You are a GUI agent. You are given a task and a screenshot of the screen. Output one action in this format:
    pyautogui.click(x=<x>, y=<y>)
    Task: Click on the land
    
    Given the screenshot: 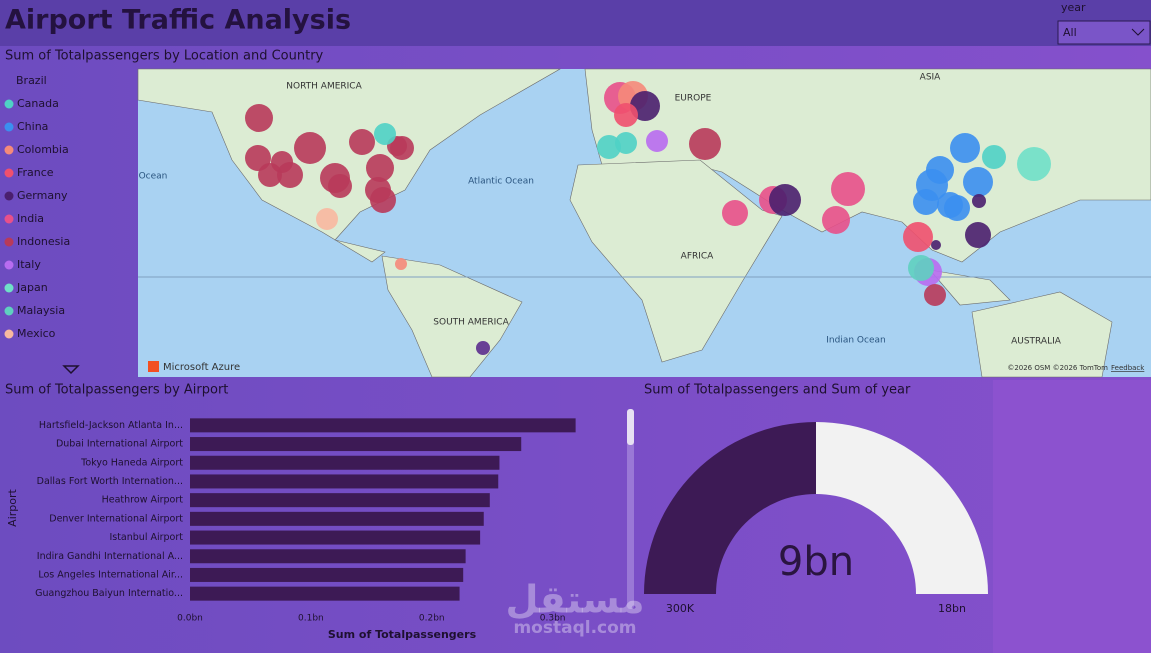 What is the action you would take?
    pyautogui.click(x=1042, y=334)
    